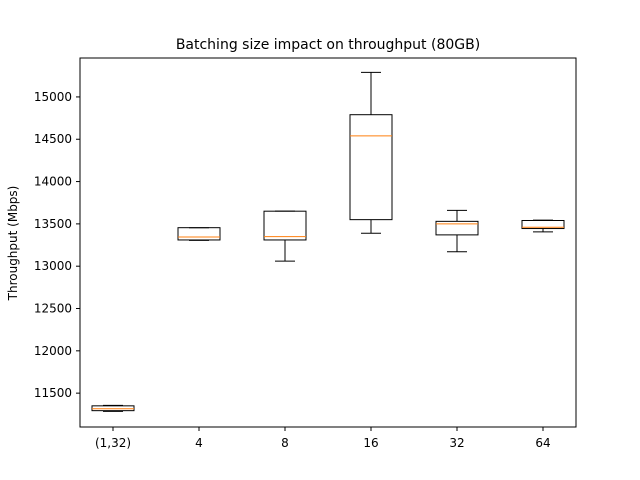 Image resolution: width=640 pixels, height=480 pixels. What do you see at coordinates (53, 224) in the screenshot?
I see `y-tick-label: 13500` at bounding box center [53, 224].